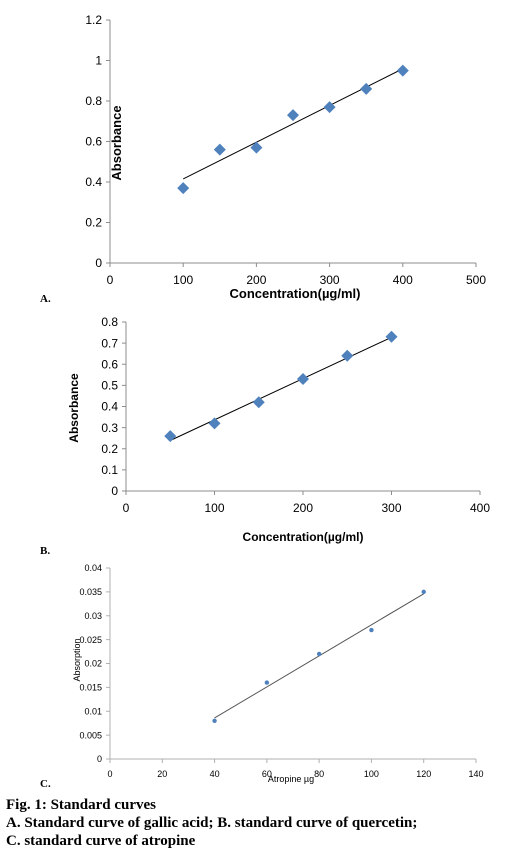 The image size is (529, 866). Describe the element at coordinates (45, 551) in the screenshot. I see `panel-label-b: B.` at that location.